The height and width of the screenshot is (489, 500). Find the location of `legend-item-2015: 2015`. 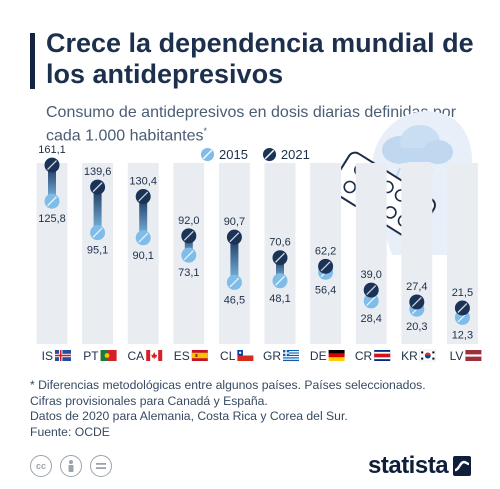

legend-item-2015: 2015 is located at coordinates (224, 154).